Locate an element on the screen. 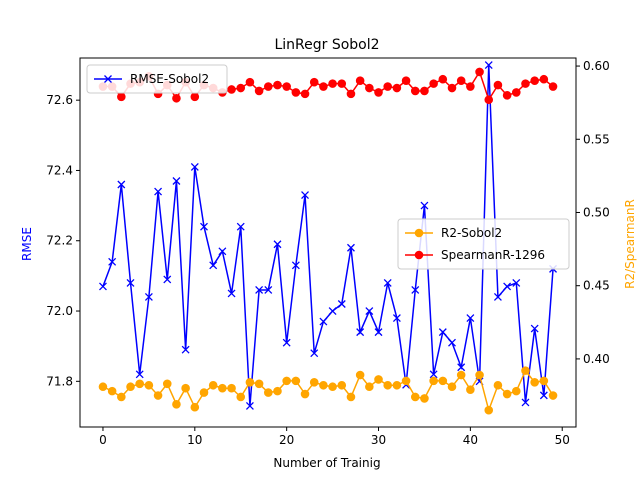 The image size is (640, 480). y-axis-left: 71.8 72.0 72.2 72.4 72.6 is located at coordinates (63, 240).